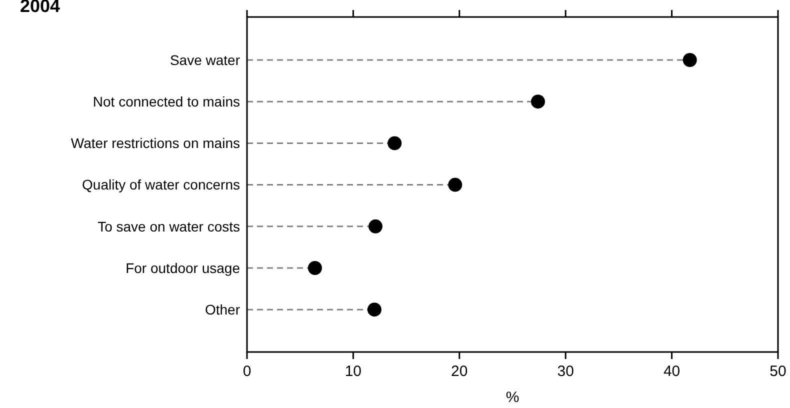 Image resolution: width=790 pixels, height=408 pixels. What do you see at coordinates (778, 371) in the screenshot?
I see `x-tick-label: 50` at bounding box center [778, 371].